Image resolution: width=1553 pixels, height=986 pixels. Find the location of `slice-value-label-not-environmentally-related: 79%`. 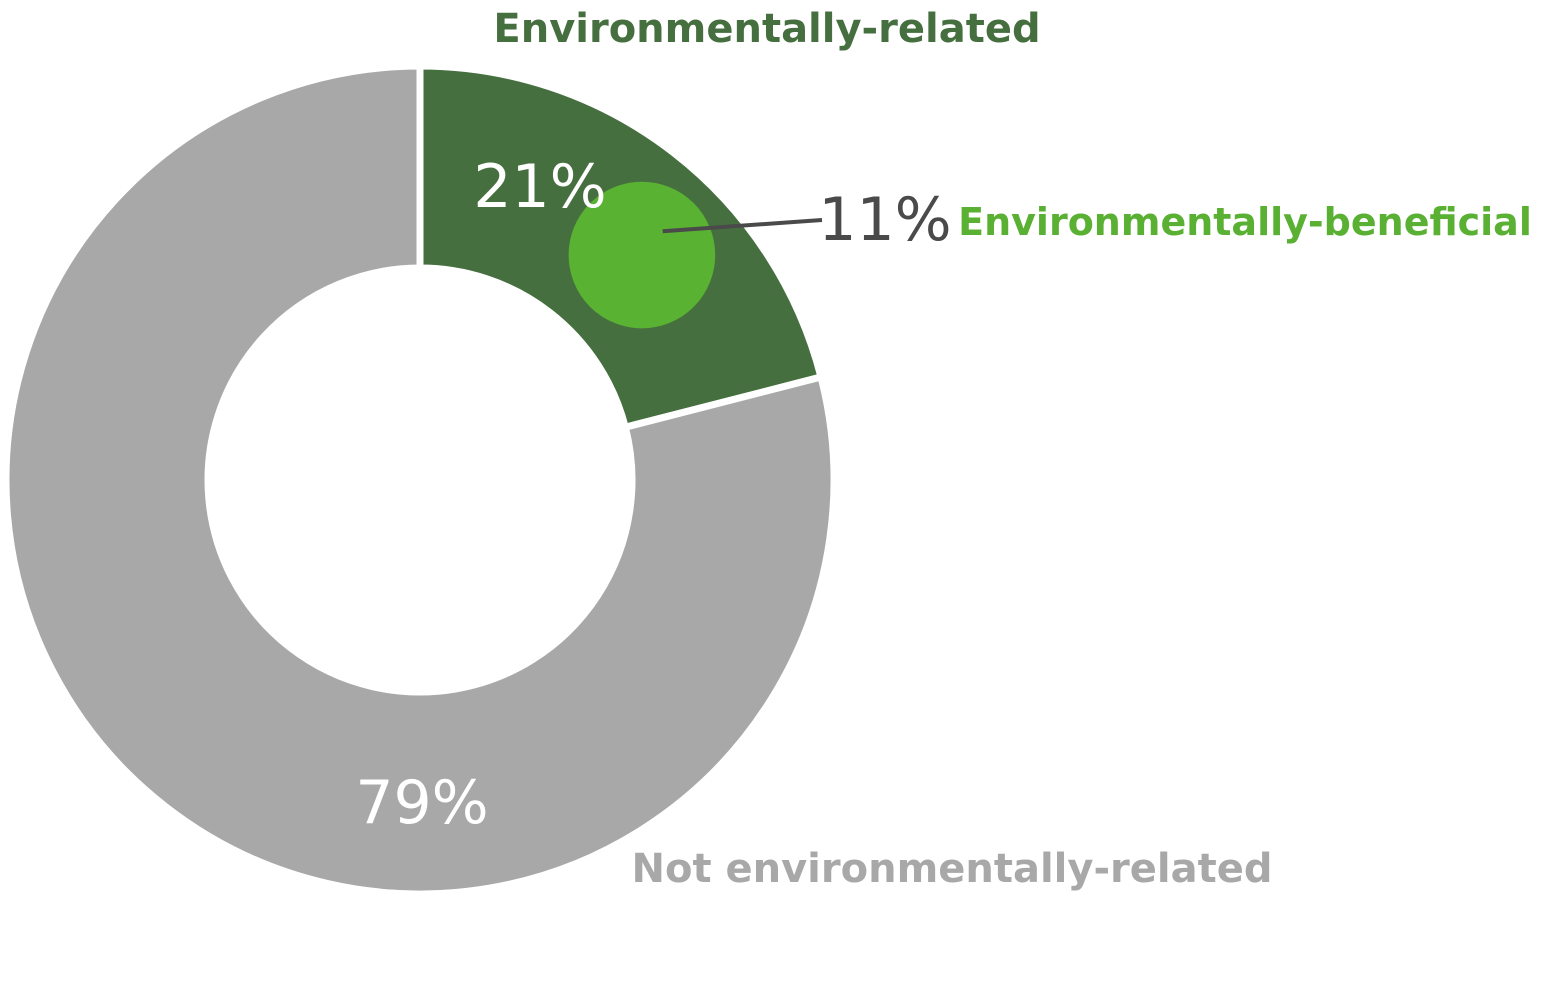

slice-value-label-not-environmentally-related: 79% is located at coordinates (421, 803).